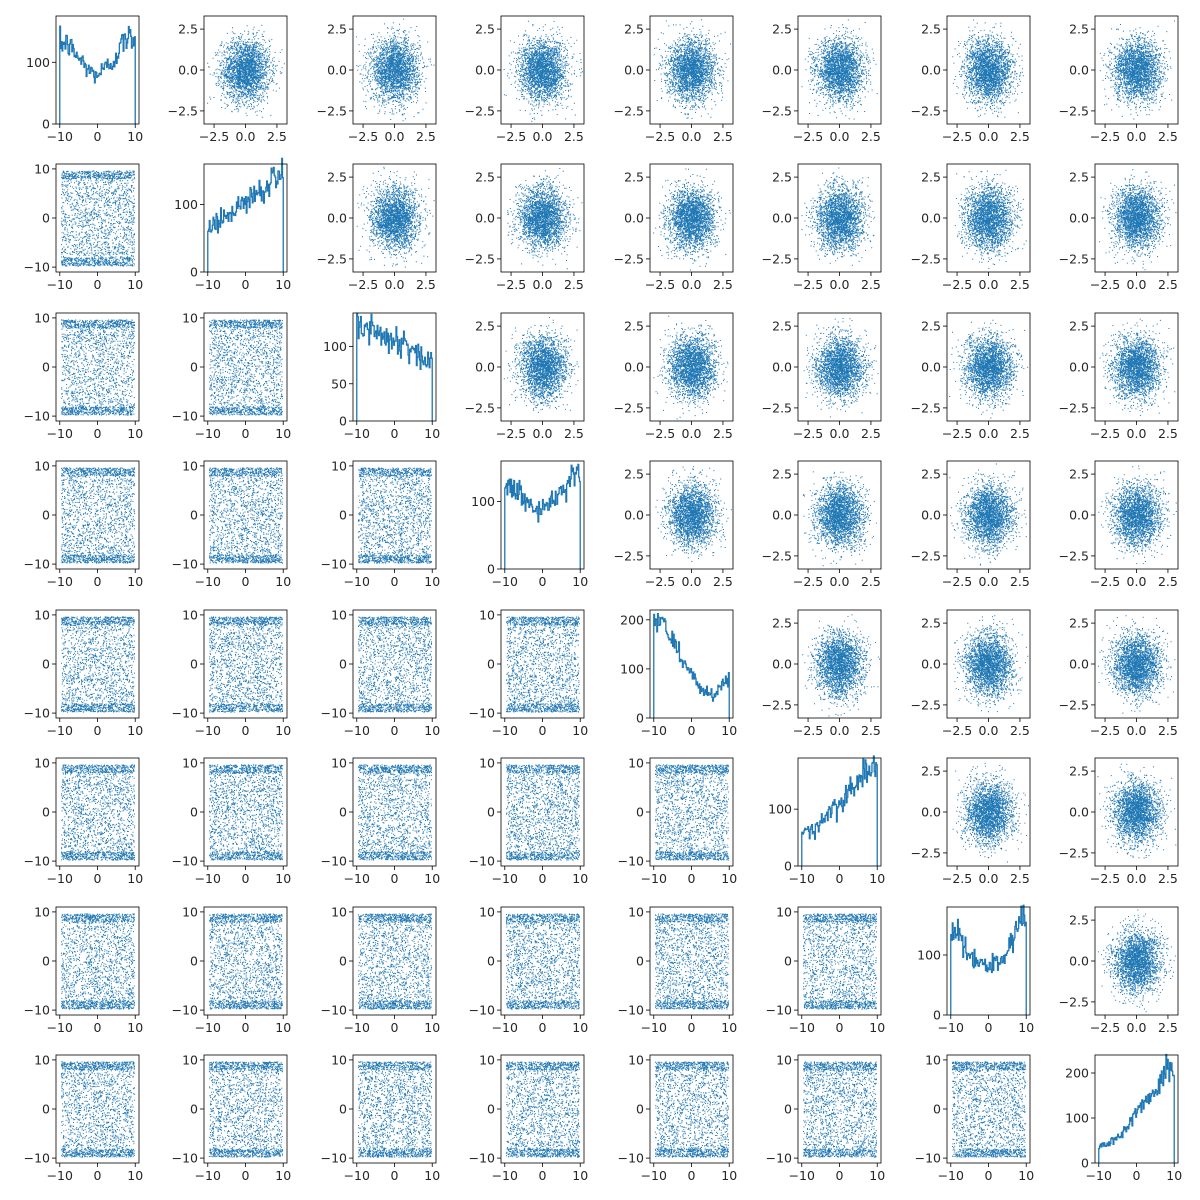 The image size is (1200, 1200). What do you see at coordinates (529, 820) in the screenshot?
I see `panel-r5-c3: −10 0 10 −10 0 10` at bounding box center [529, 820].